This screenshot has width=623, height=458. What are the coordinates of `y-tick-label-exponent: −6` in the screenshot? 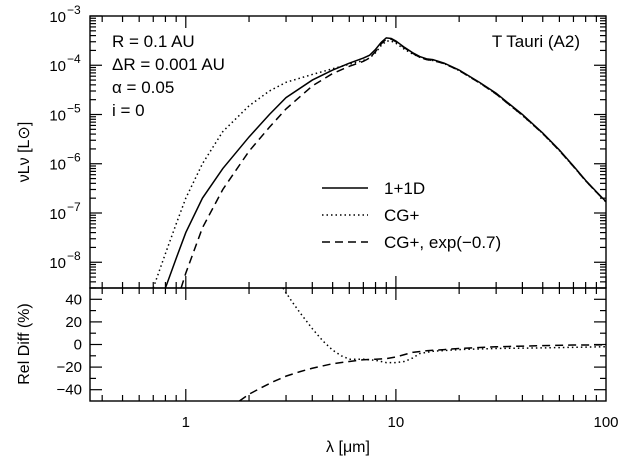 It's located at (74, 158).